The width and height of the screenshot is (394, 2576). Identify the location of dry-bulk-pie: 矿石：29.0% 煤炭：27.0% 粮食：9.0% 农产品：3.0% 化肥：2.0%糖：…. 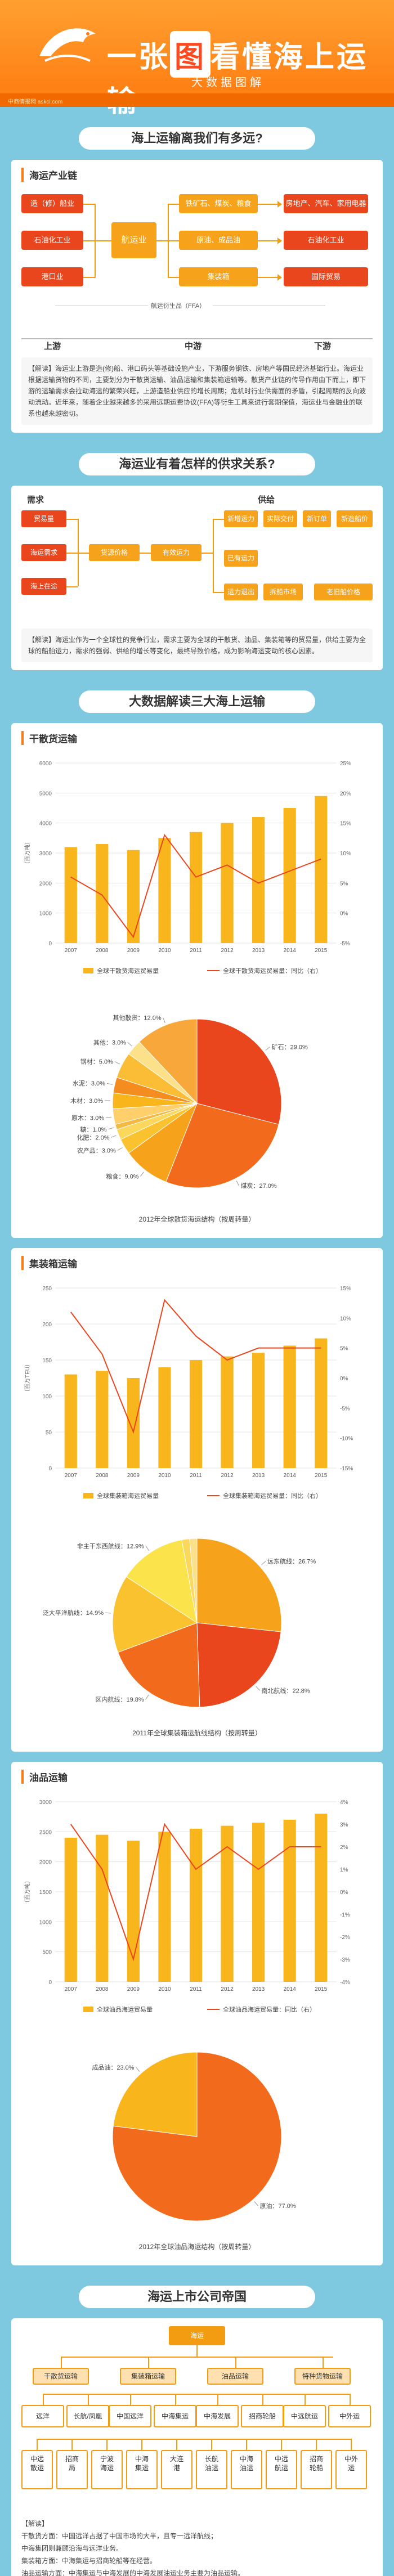
(189, 1118).